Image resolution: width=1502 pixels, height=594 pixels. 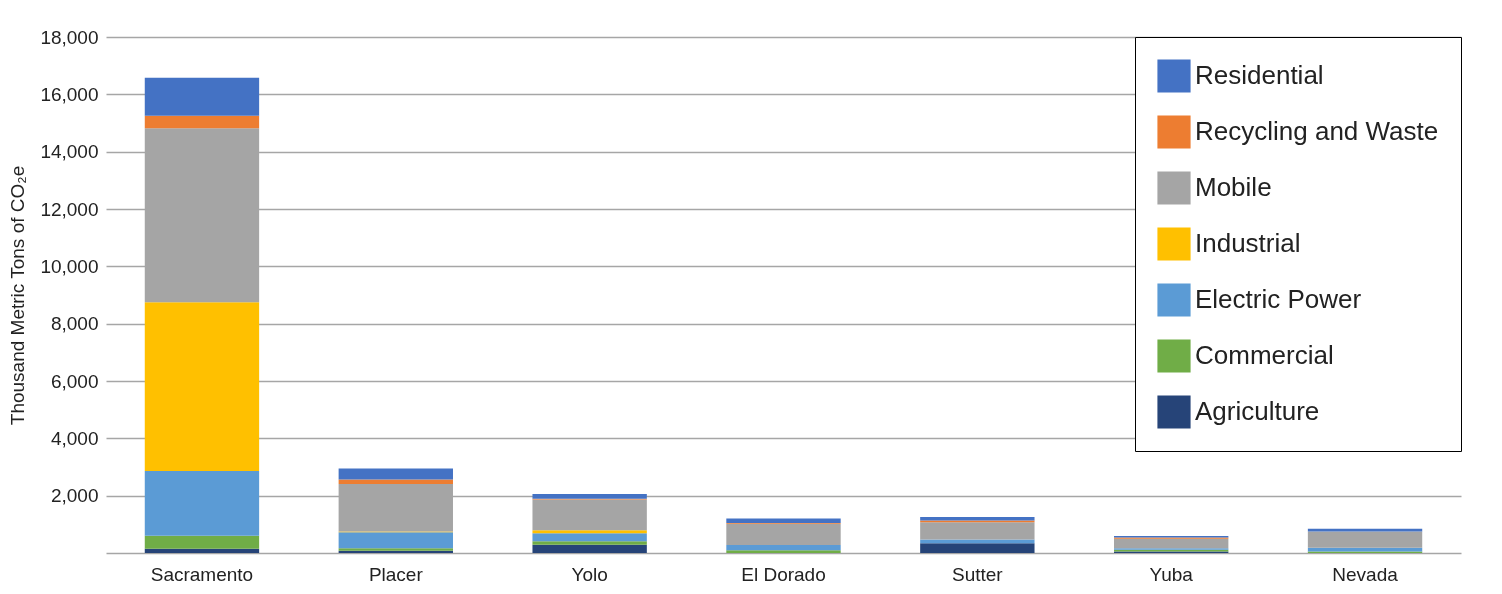 I want to click on legend-label: Commercial, so click(x=1264, y=355).